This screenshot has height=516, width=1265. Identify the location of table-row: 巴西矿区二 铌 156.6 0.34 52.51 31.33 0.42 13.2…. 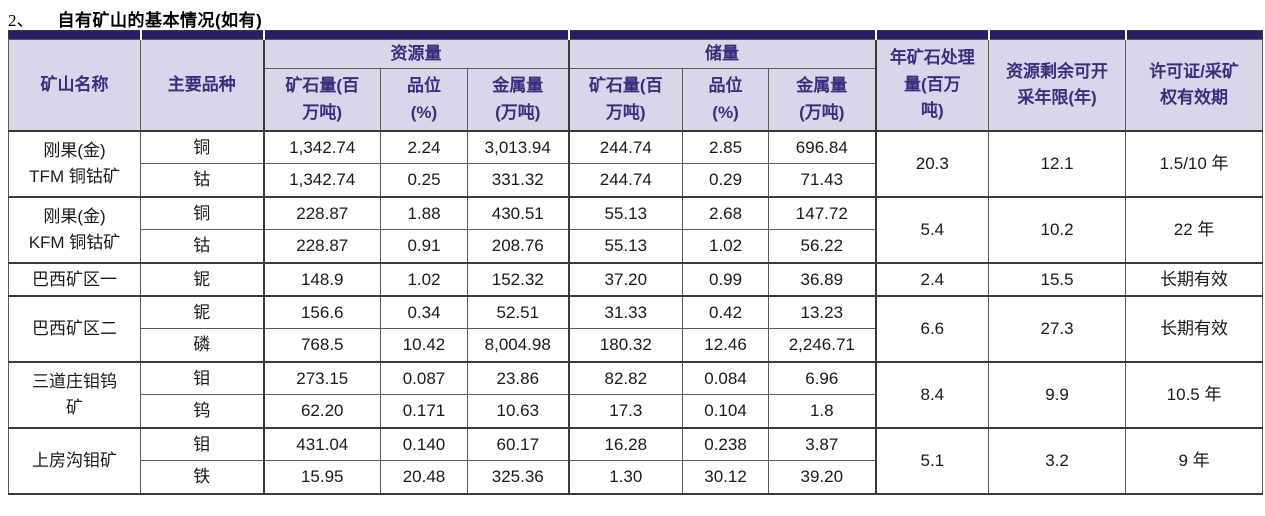
(636, 328).